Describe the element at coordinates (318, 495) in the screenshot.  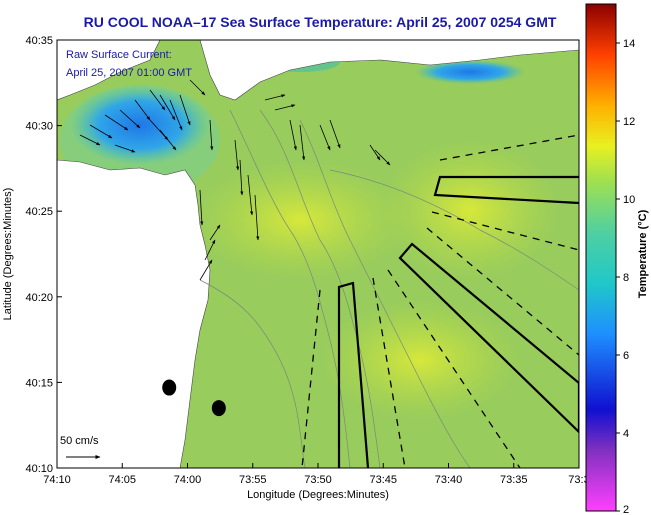
I see `x-axis-label: Longitude (Degrees:Minutes)` at that location.